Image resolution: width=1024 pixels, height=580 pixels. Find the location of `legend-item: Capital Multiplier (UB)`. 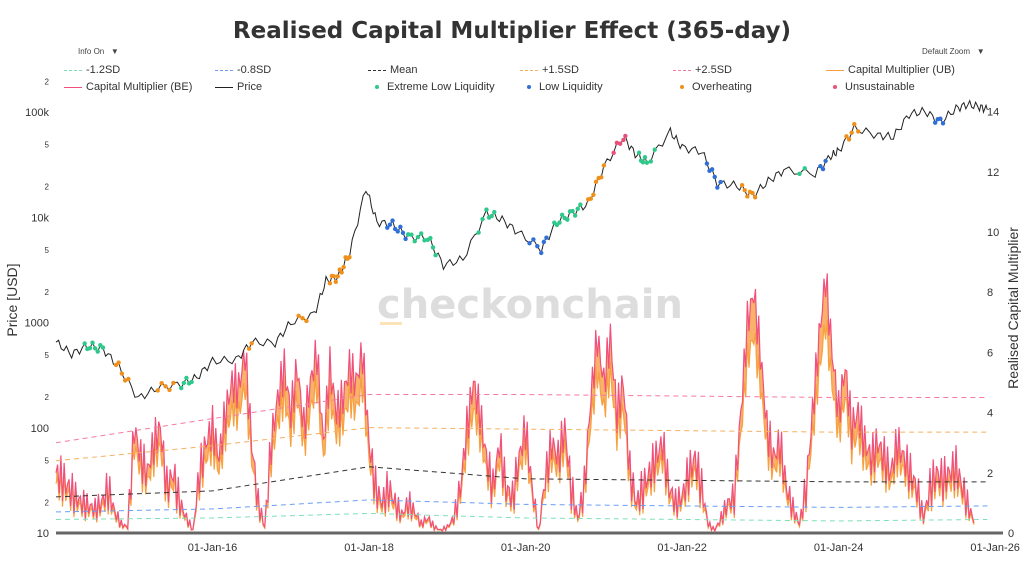

legend-item: Capital Multiplier (UB) is located at coordinates (890, 70).